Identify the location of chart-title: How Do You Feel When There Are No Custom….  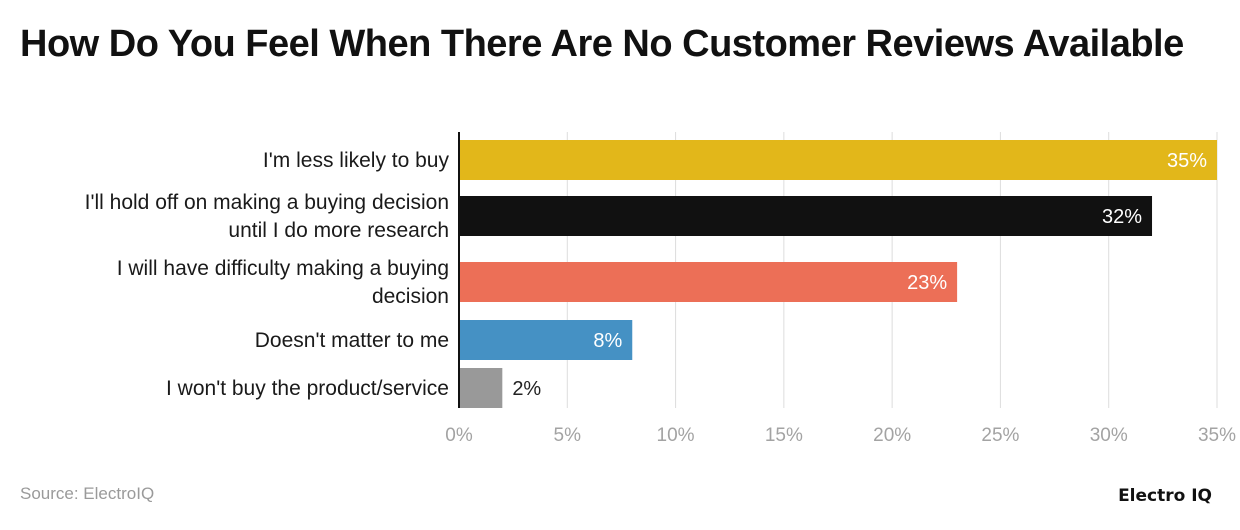
(602, 44).